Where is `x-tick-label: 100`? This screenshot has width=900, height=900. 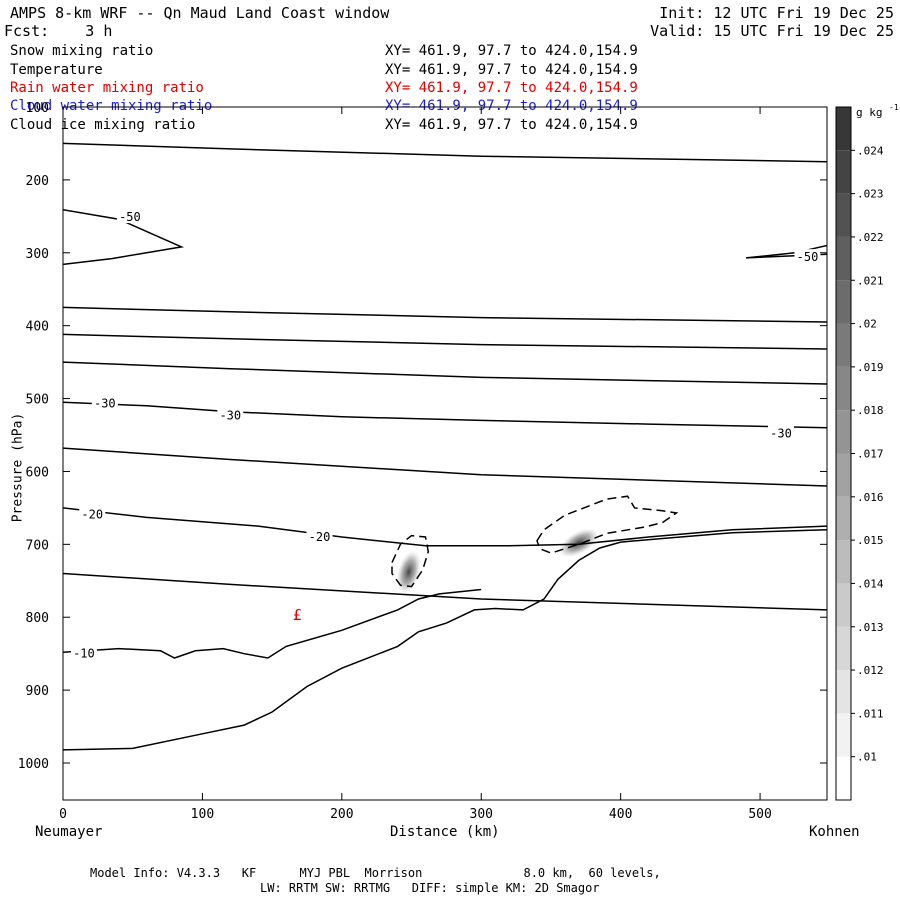 x-tick-label: 100 is located at coordinates (202, 814).